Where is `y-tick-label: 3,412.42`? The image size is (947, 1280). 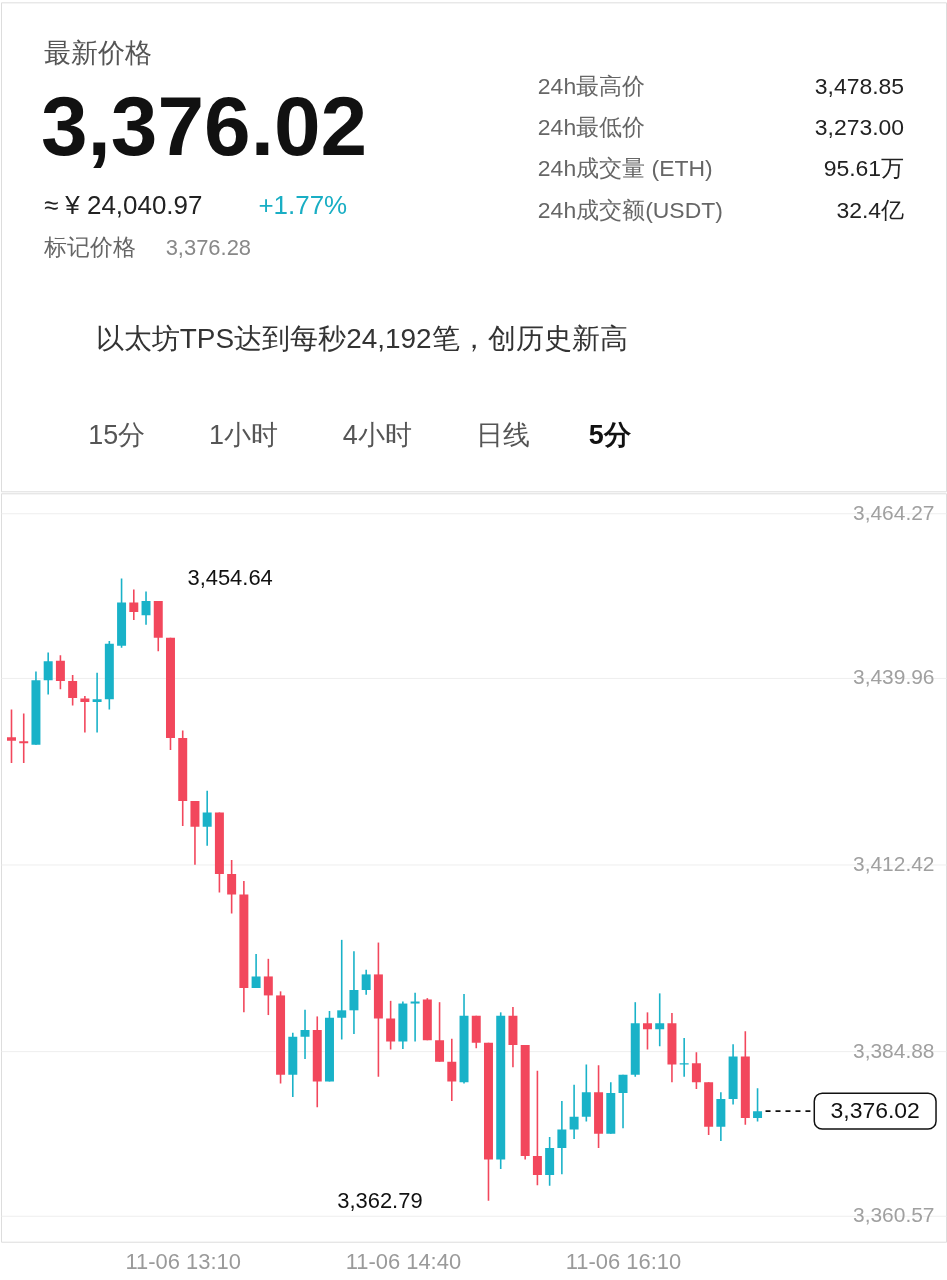
y-tick-label: 3,412.42 is located at coordinates (894, 863).